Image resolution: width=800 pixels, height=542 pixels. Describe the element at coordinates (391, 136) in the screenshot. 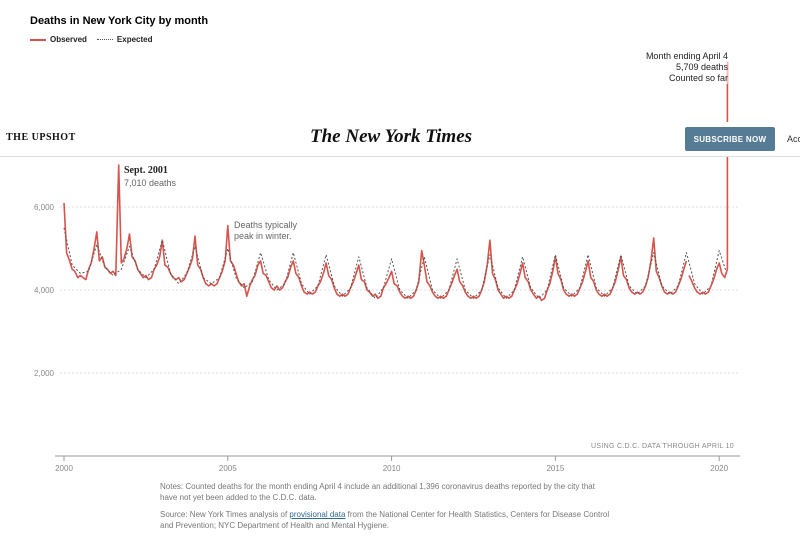

I see `nyt-logo: The New York Times` at that location.